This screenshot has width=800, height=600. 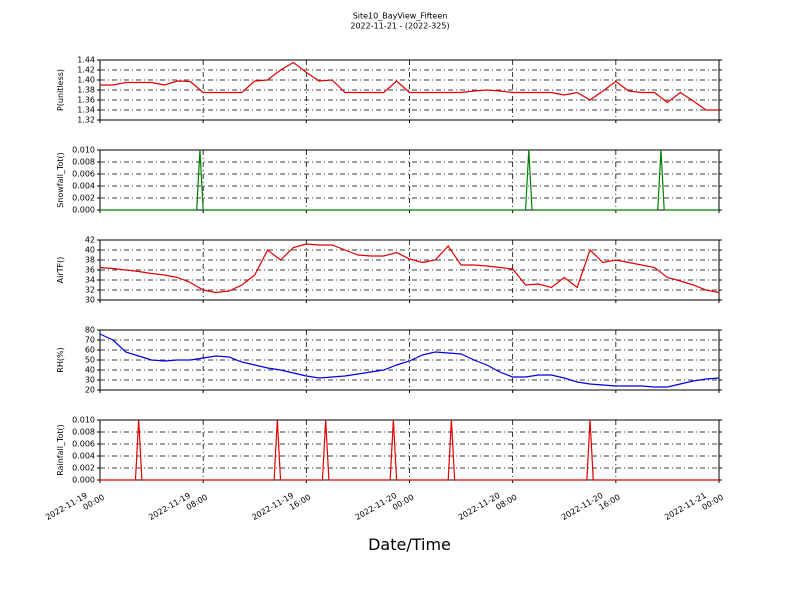 What do you see at coordinates (60, 450) in the screenshot?
I see `y-axis-label: Rainfall_Tot()` at bounding box center [60, 450].